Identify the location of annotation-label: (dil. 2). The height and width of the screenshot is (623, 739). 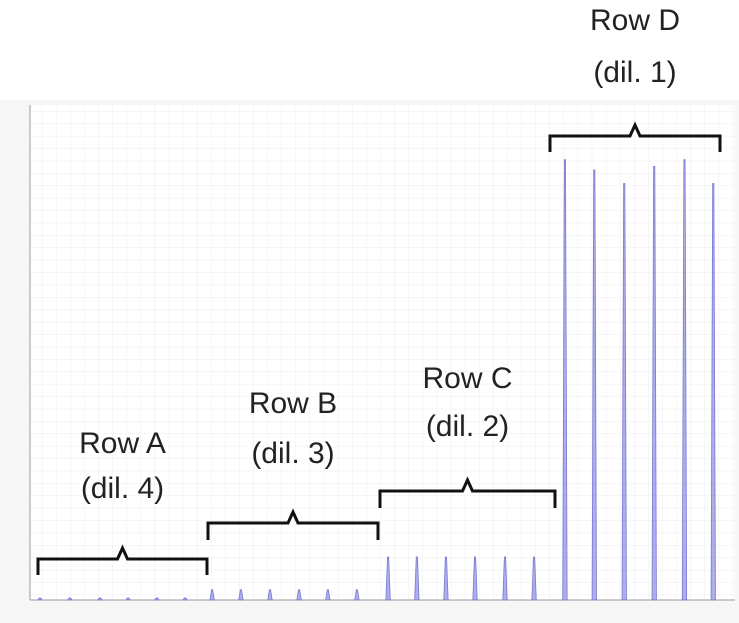
(467, 426).